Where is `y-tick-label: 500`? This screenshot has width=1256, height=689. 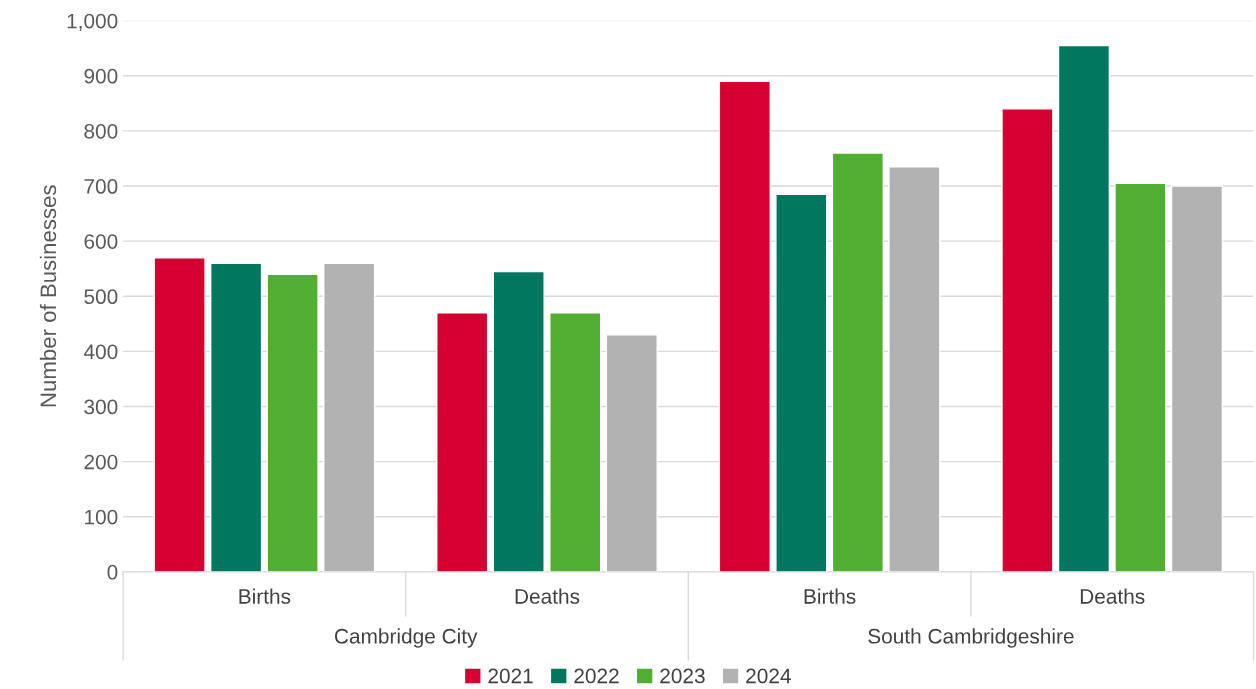
y-tick-label: 500 is located at coordinates (101, 297).